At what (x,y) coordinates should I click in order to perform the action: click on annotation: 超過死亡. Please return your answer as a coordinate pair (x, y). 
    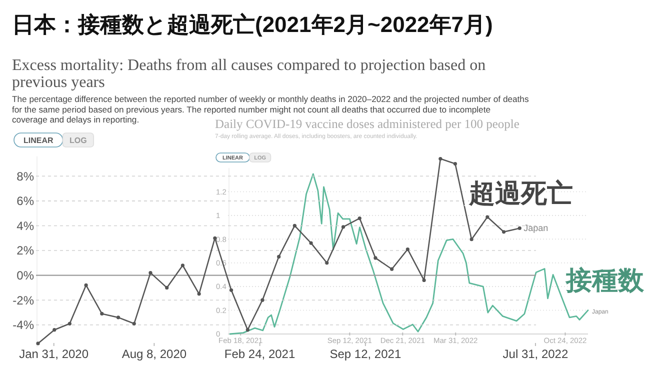
    Looking at the image, I should click on (520, 193).